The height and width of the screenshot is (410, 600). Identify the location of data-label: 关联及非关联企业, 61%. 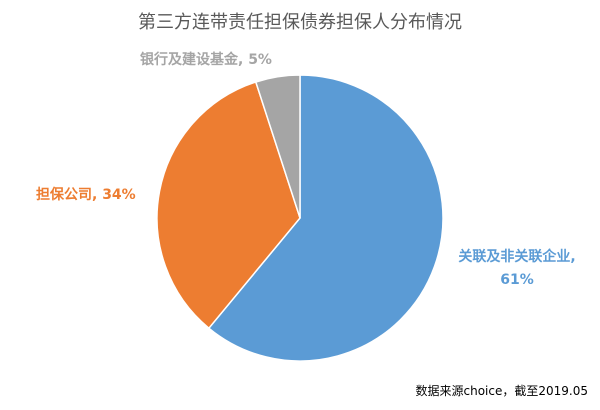
(517, 268).